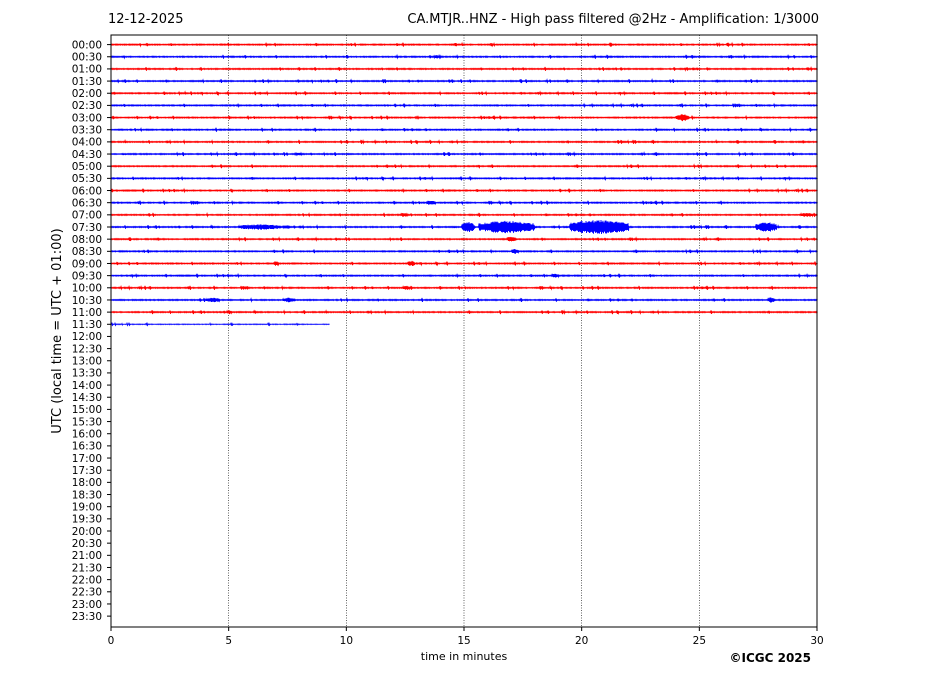 The width and height of the screenshot is (927, 696). Describe the element at coordinates (87, 301) in the screenshot. I see `y-tick-label: 10:30` at that location.